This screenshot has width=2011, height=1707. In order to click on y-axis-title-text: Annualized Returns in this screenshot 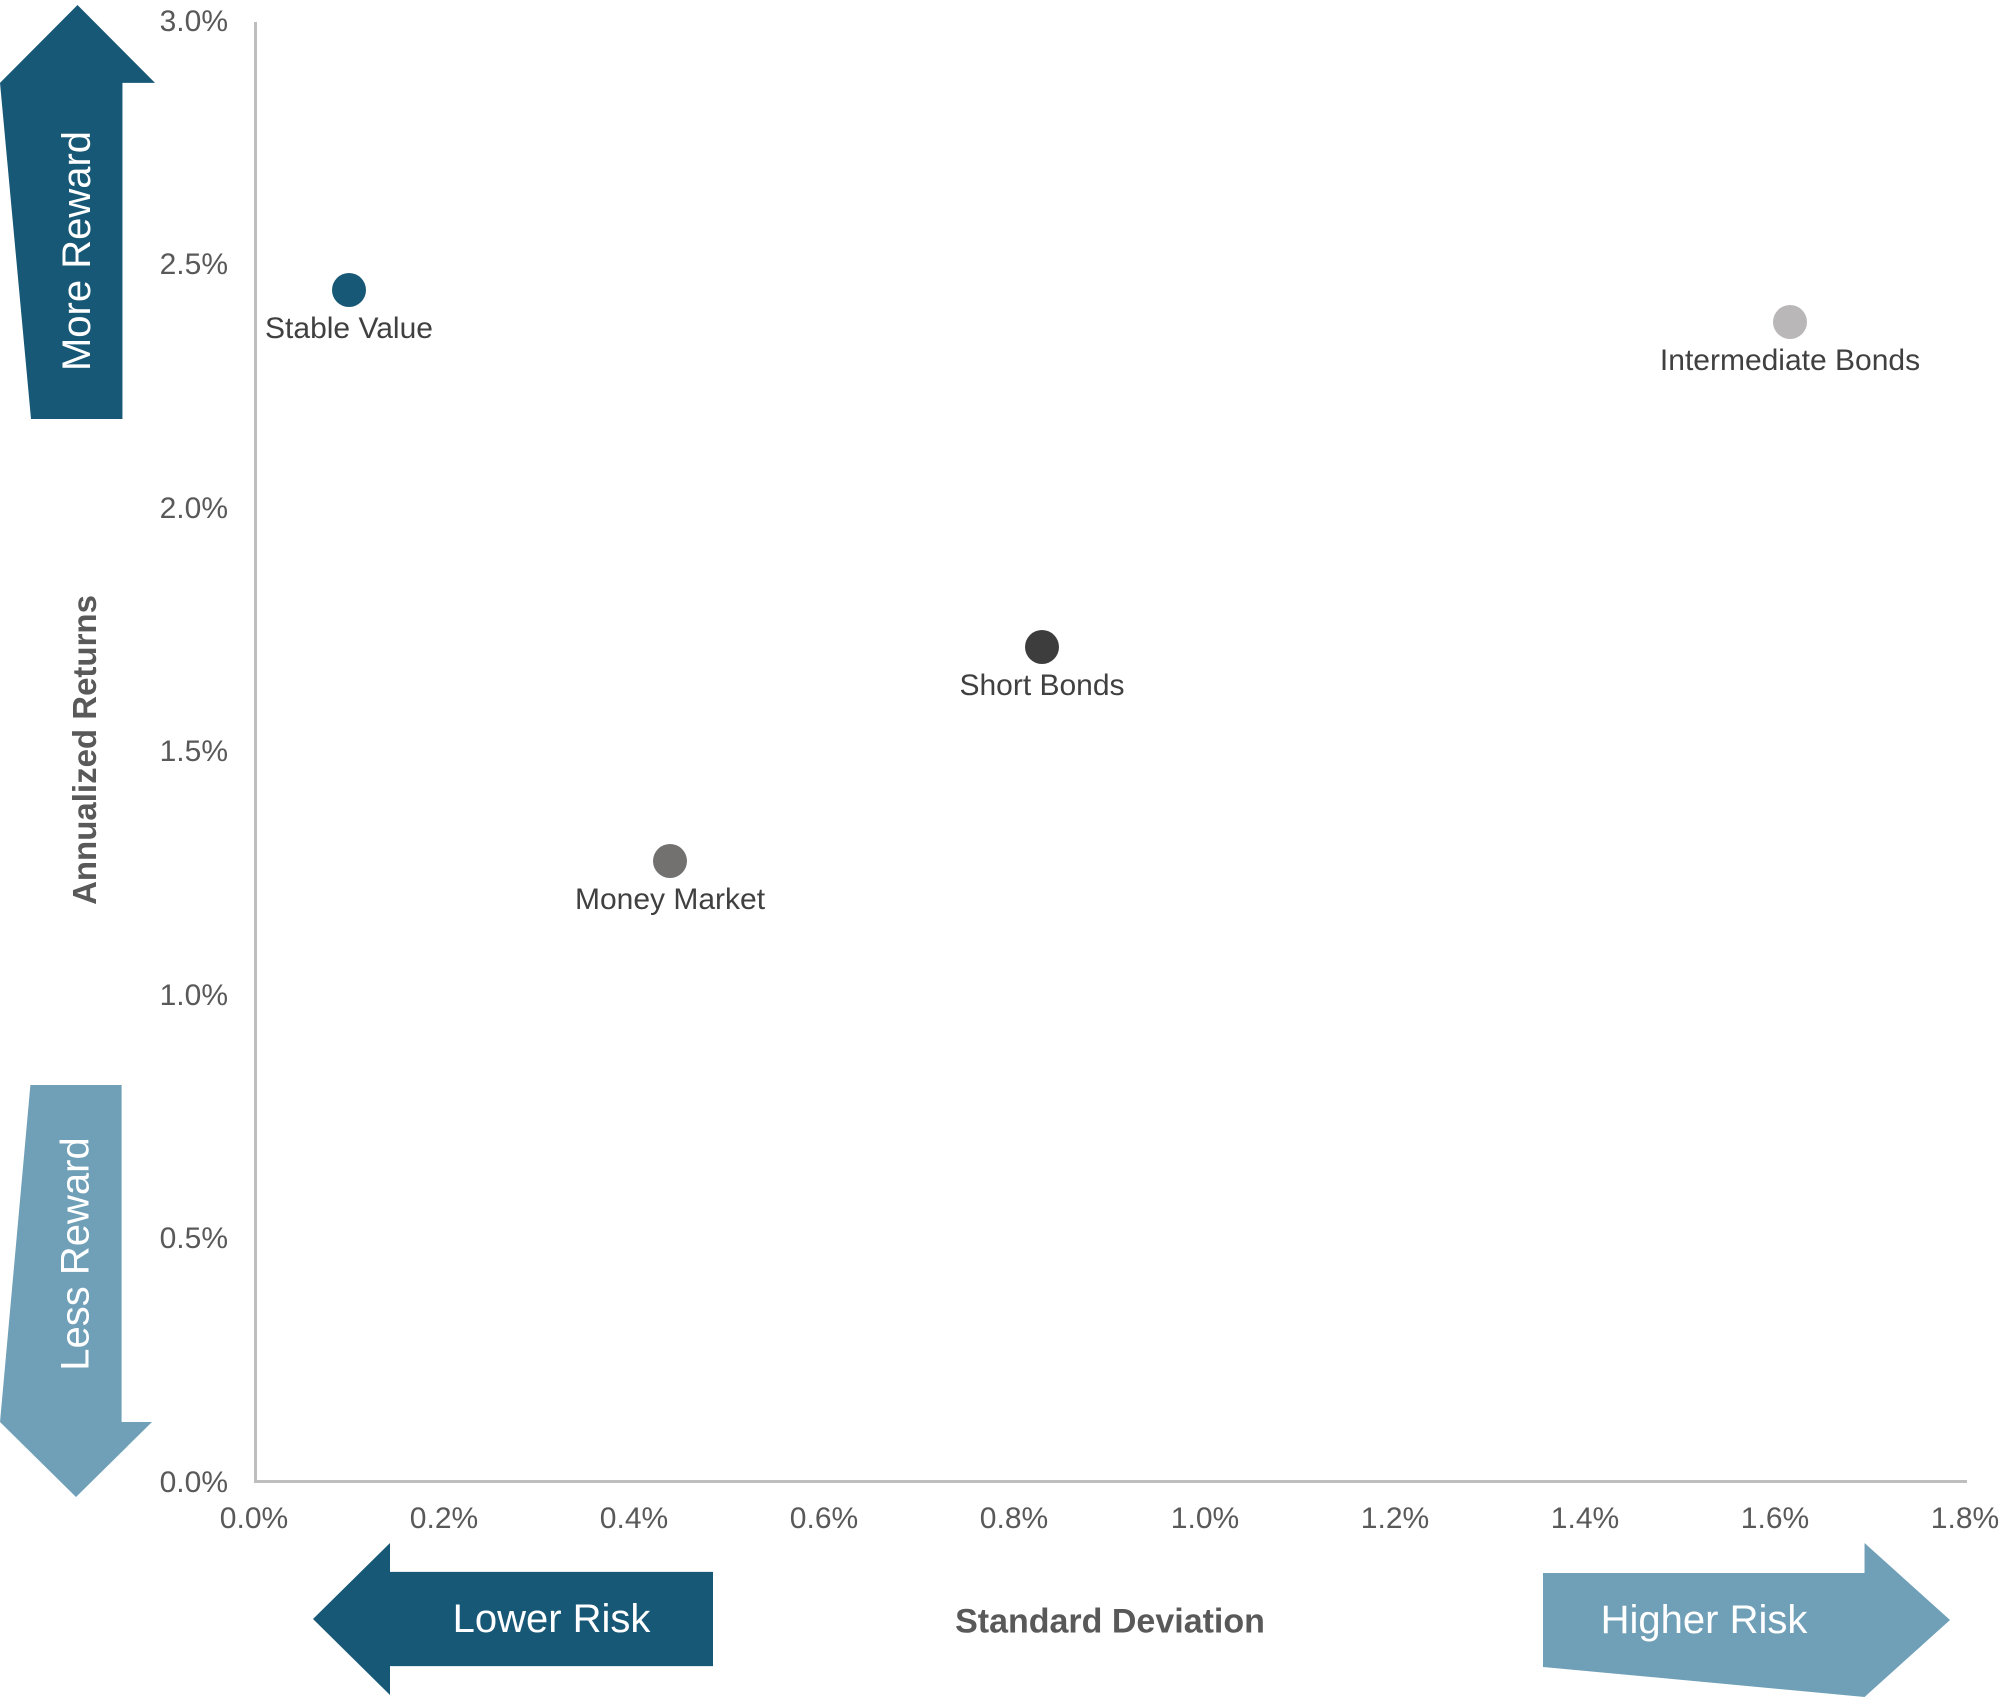, I will do `click(84, 750)`.